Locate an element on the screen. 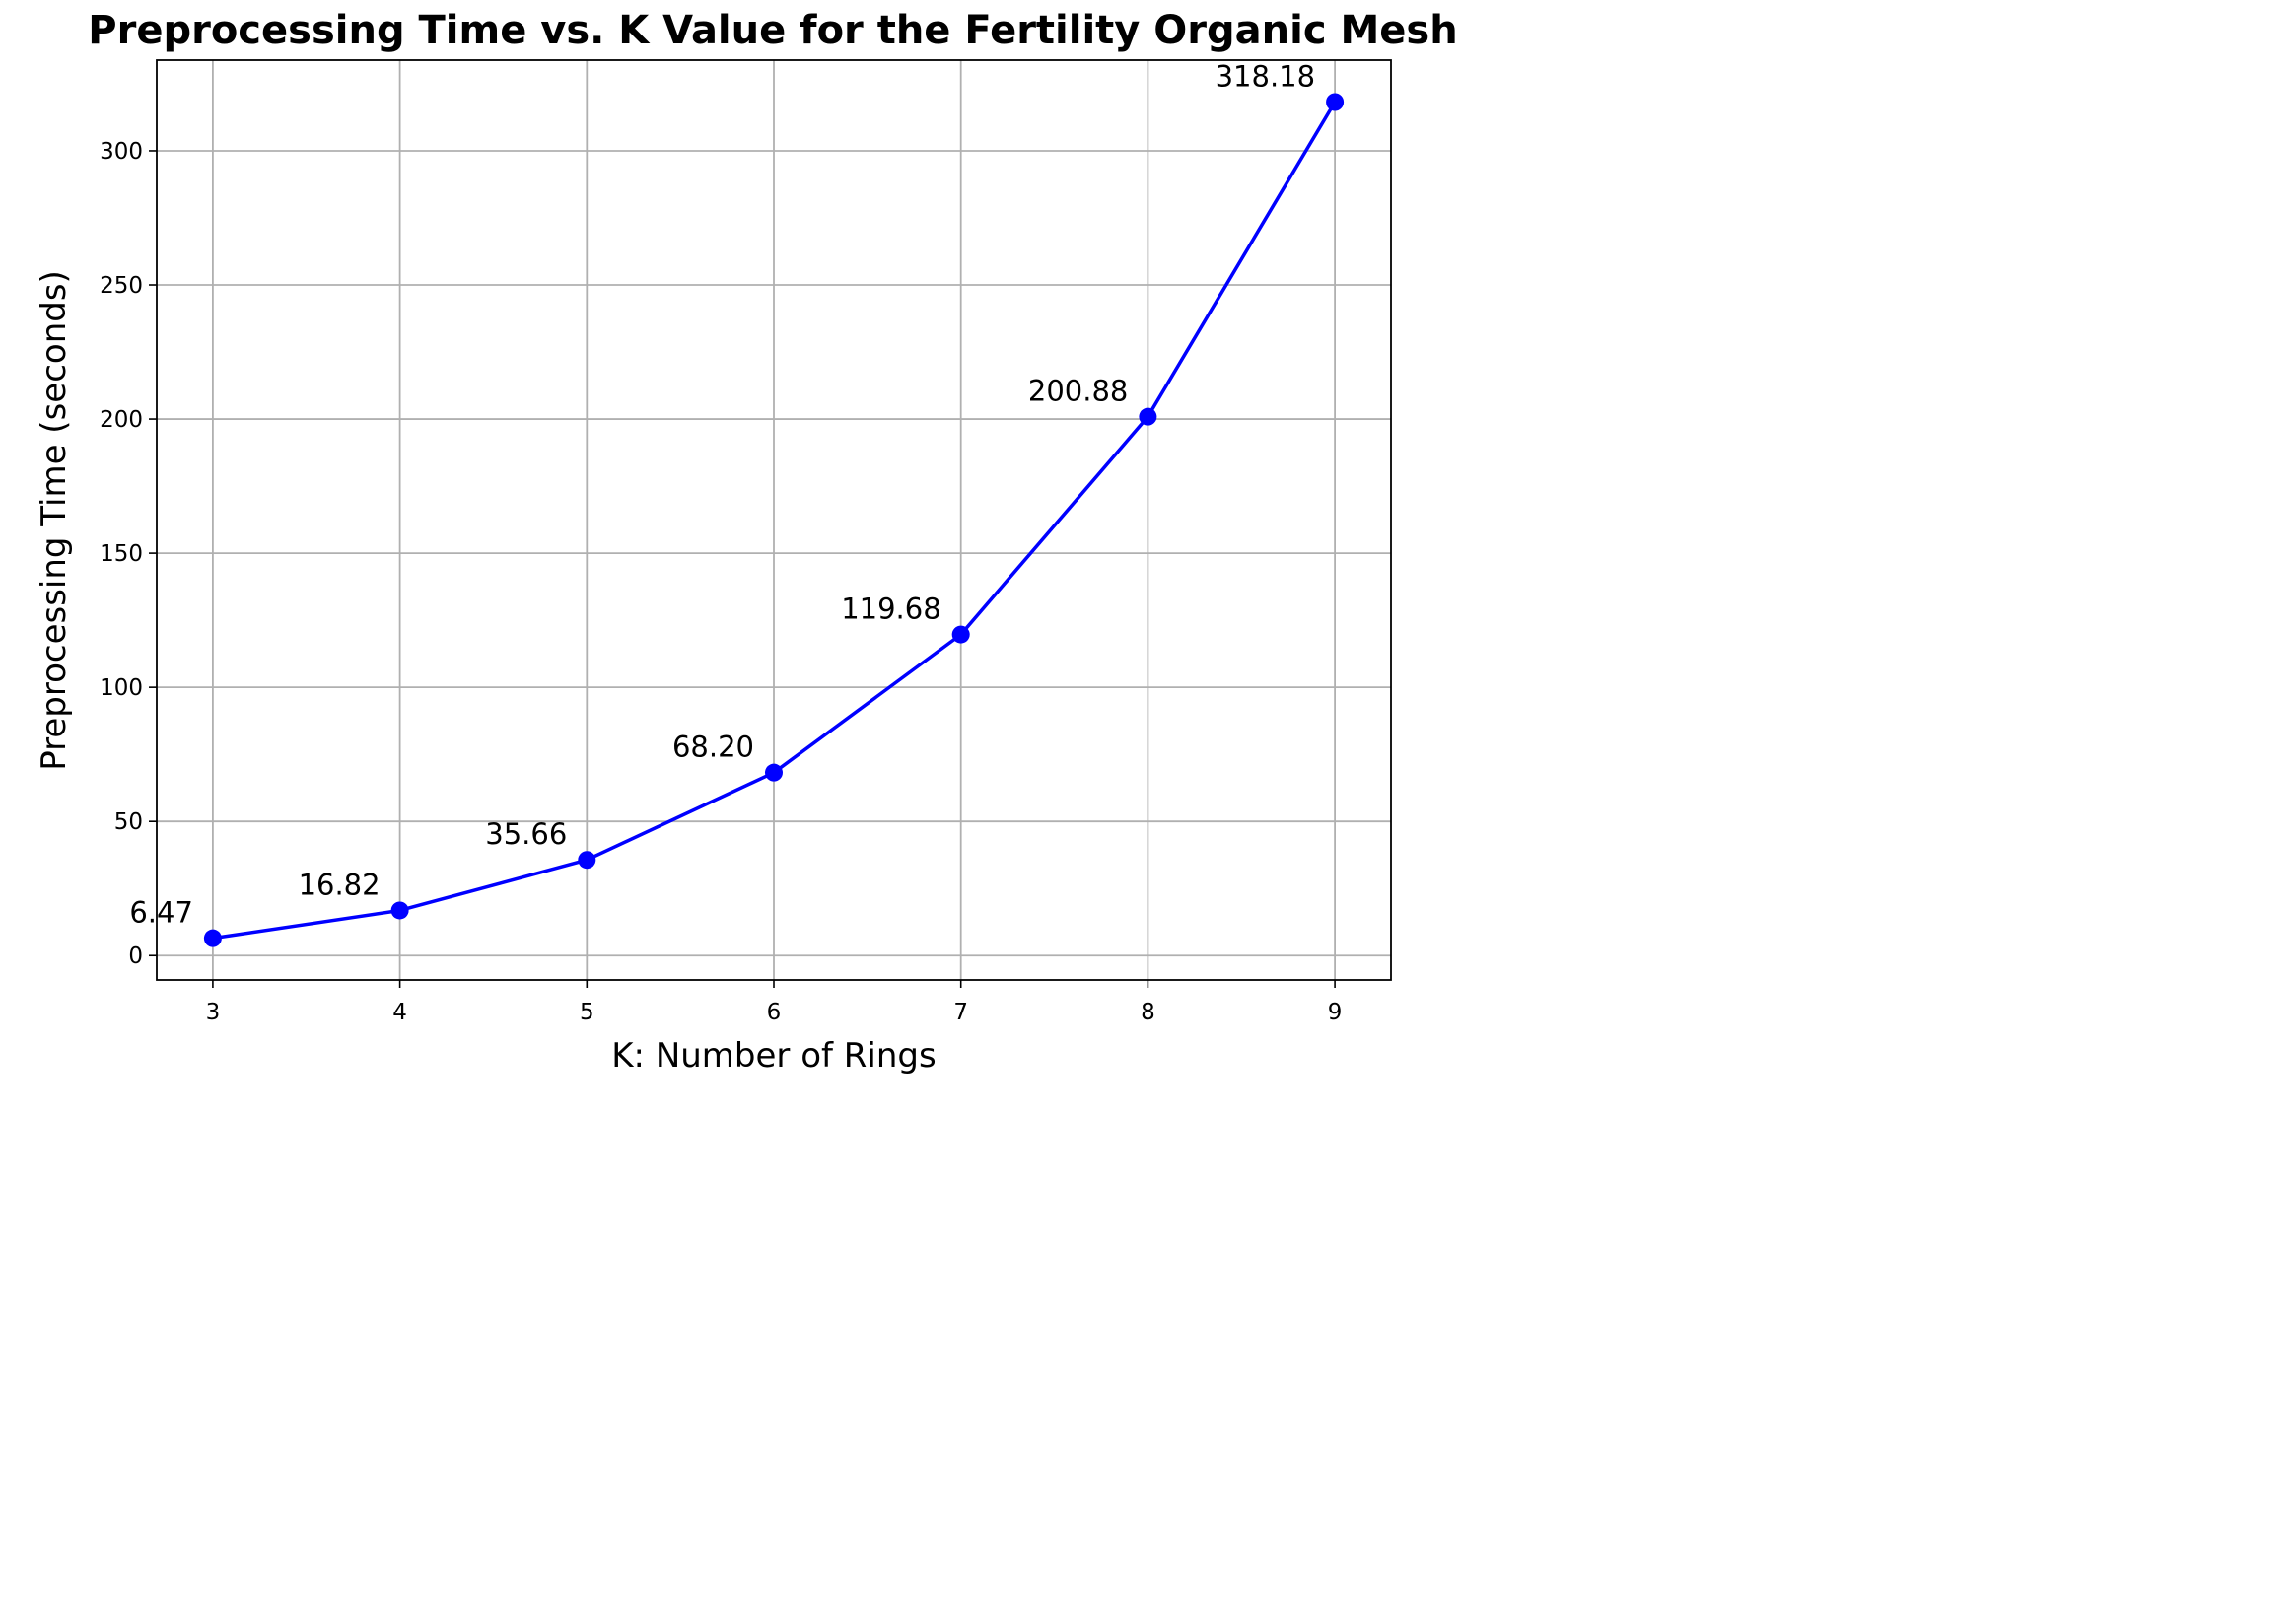 The image size is (2296, 1606). x-tick-label: 5 is located at coordinates (587, 1012).